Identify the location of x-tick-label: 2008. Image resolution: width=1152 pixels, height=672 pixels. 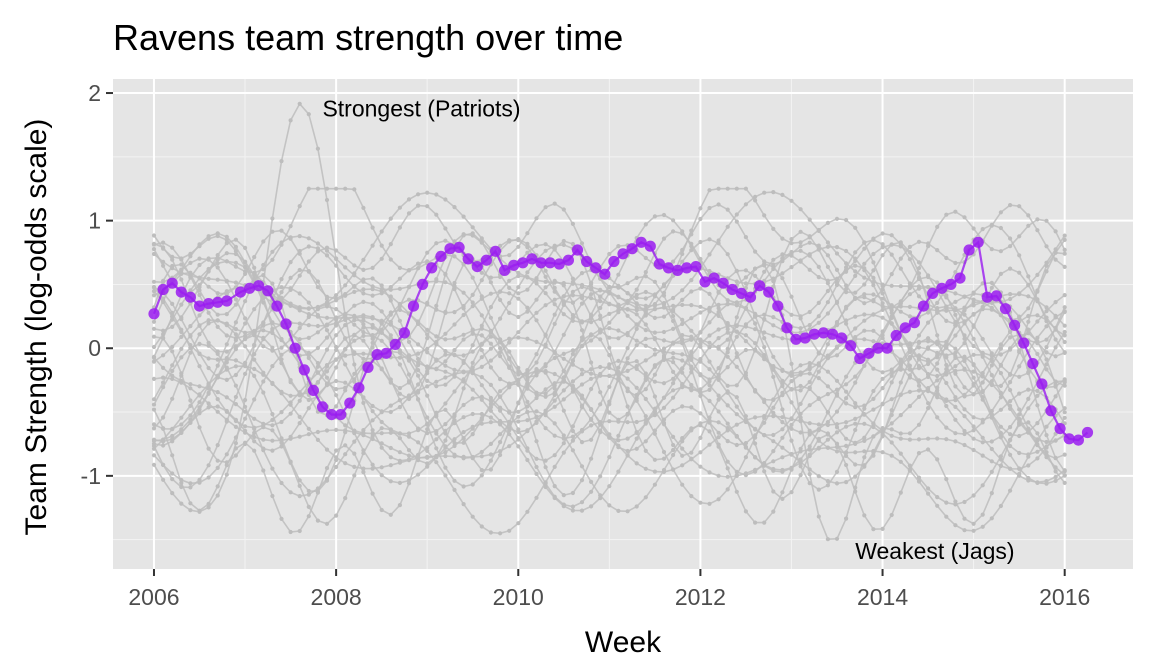
(336, 597).